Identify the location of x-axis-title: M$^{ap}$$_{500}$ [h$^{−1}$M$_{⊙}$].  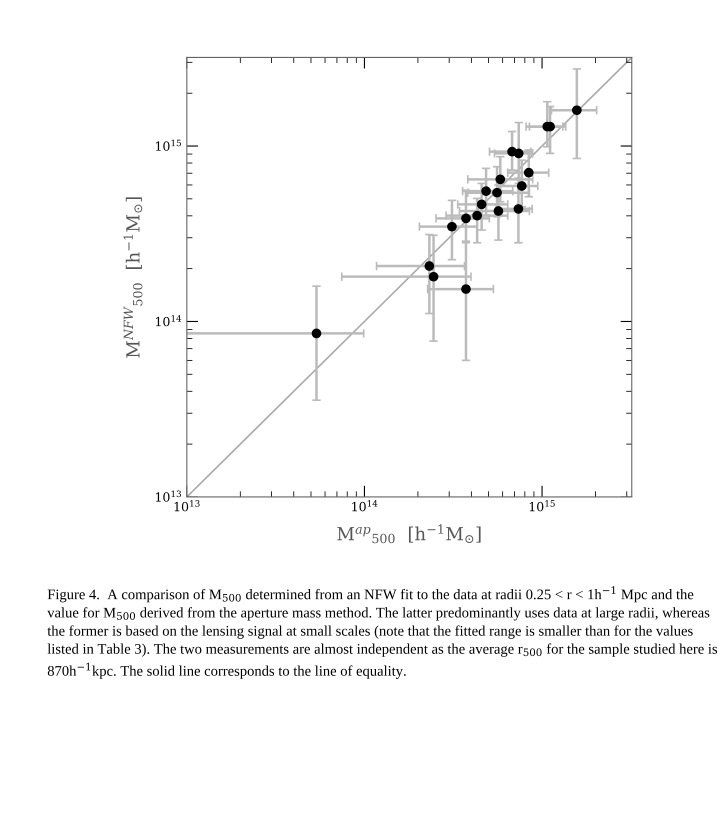
(409, 534).